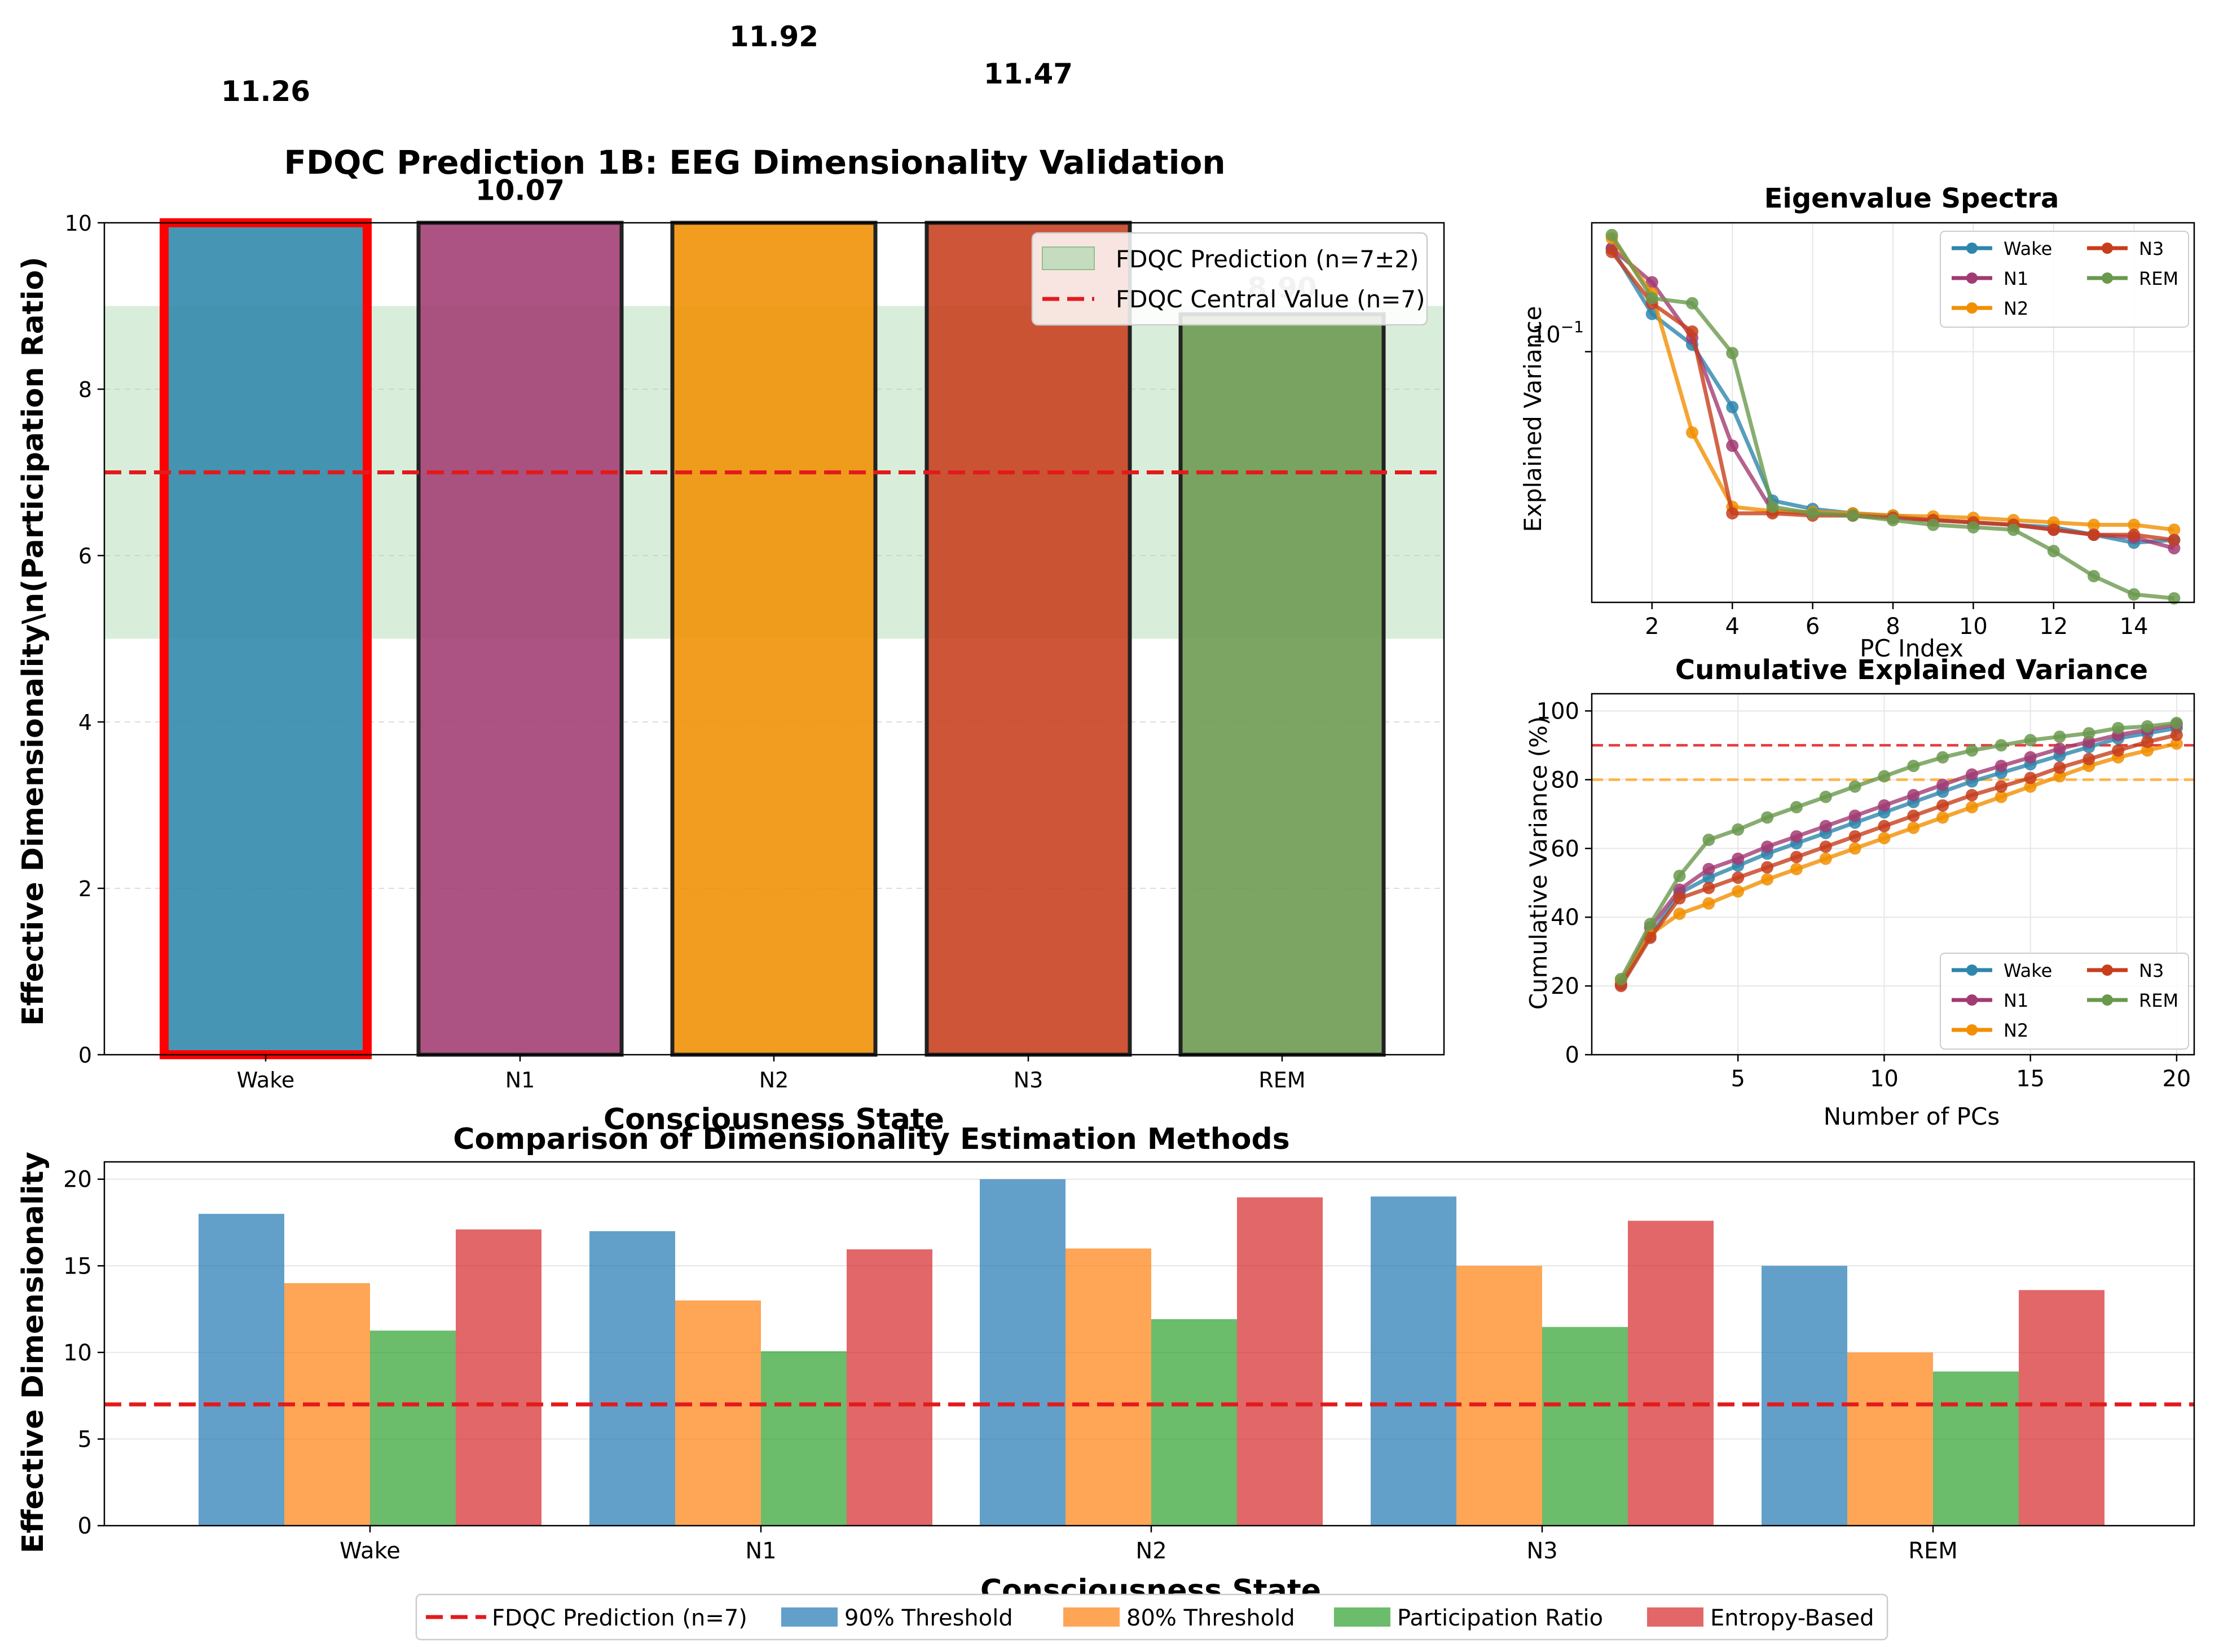 The height and width of the screenshot is (1652, 2219). What do you see at coordinates (85, 888) in the screenshot?
I see `y-tick-label: 2` at bounding box center [85, 888].